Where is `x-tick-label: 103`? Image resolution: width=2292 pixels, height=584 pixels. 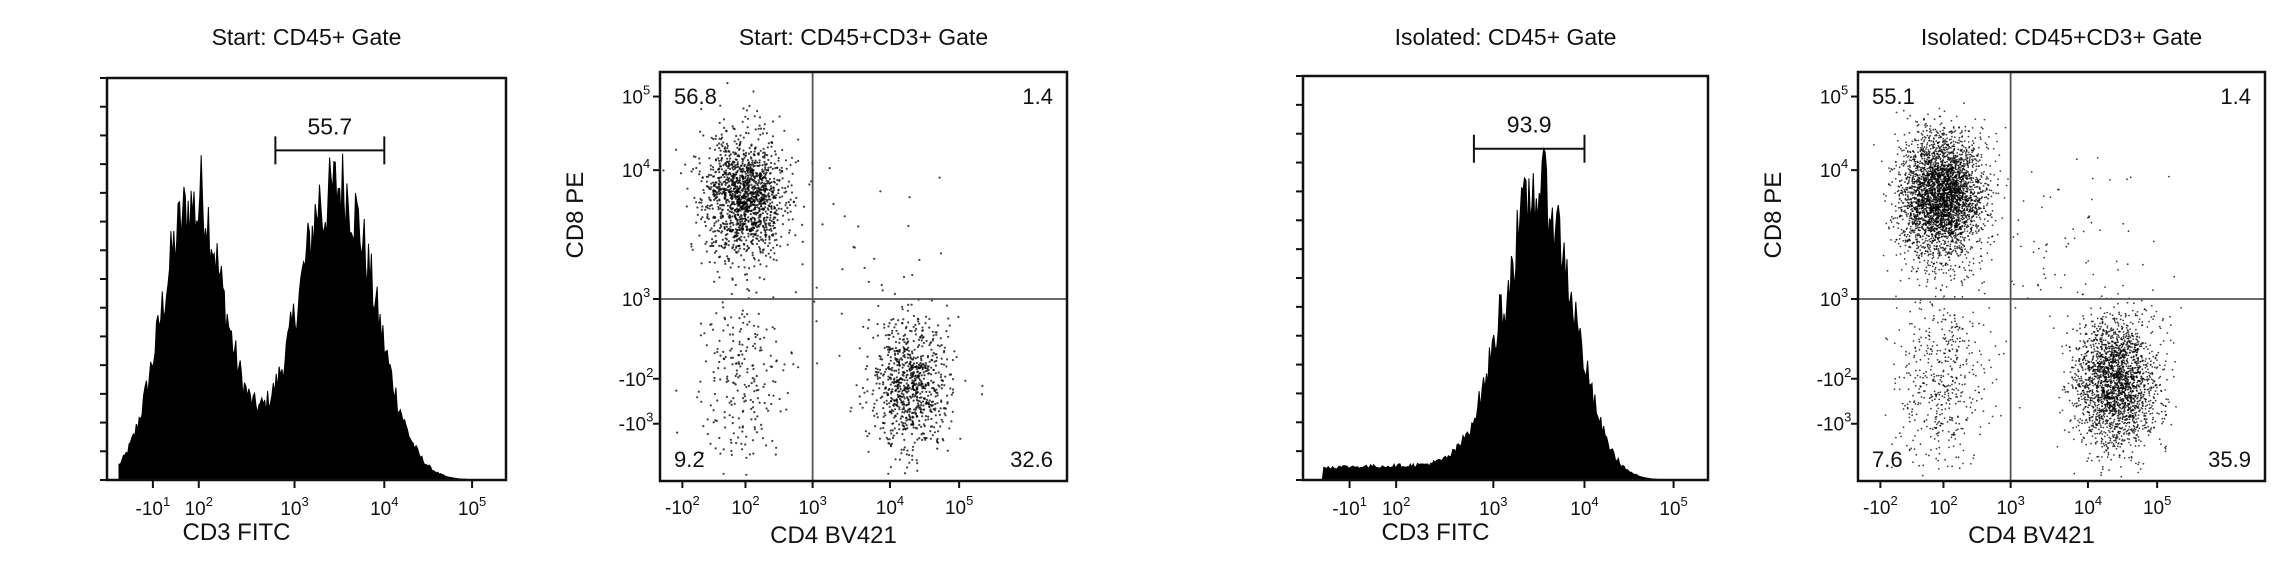
x-tick-label: 103 is located at coordinates (294, 507).